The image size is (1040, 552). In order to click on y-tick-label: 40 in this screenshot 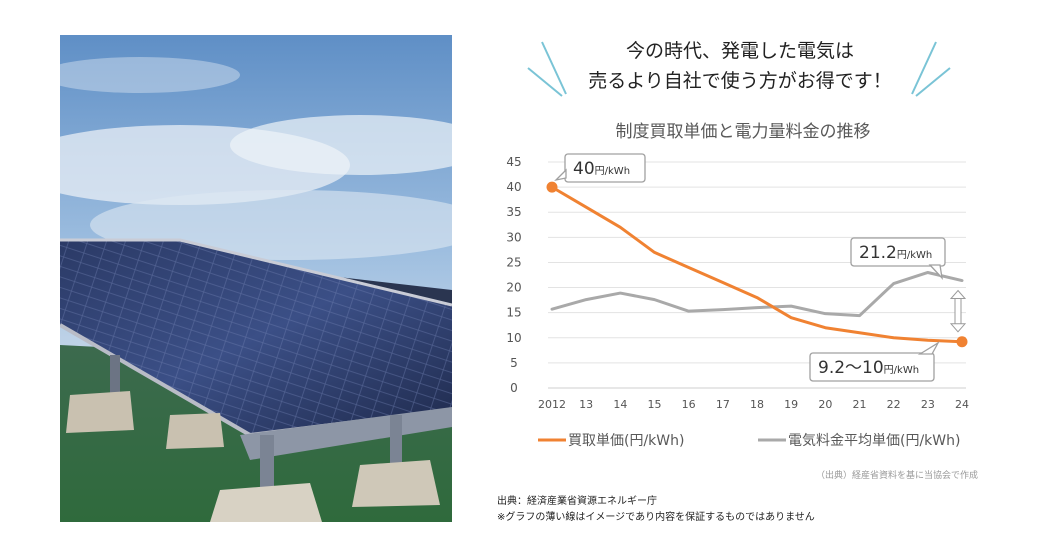, I will do `click(513, 187)`.